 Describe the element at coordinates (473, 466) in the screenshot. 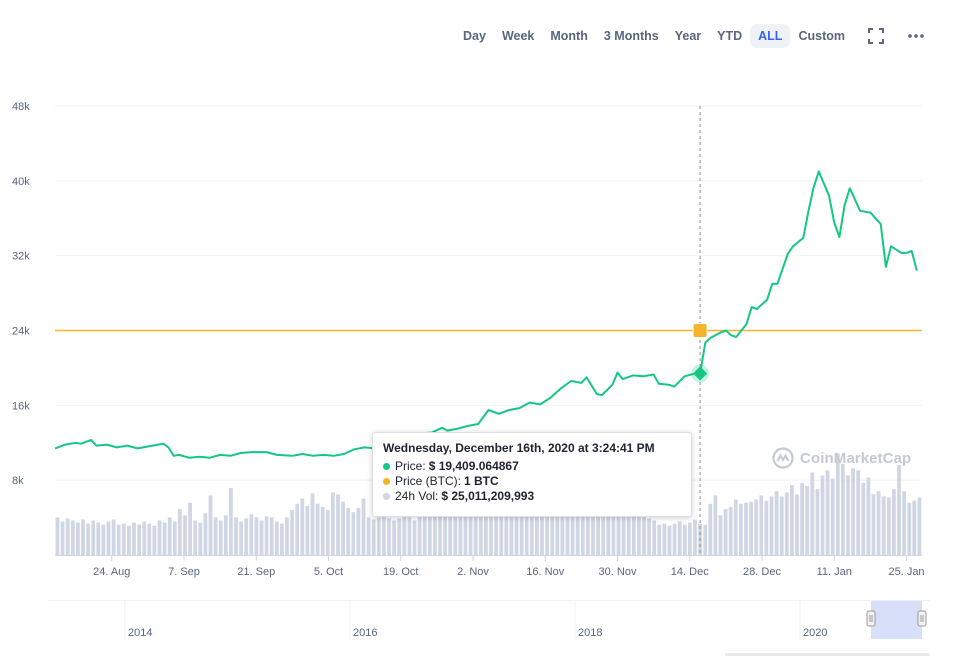

I see `tooltip-price-value: $ 19,409.064867` at that location.